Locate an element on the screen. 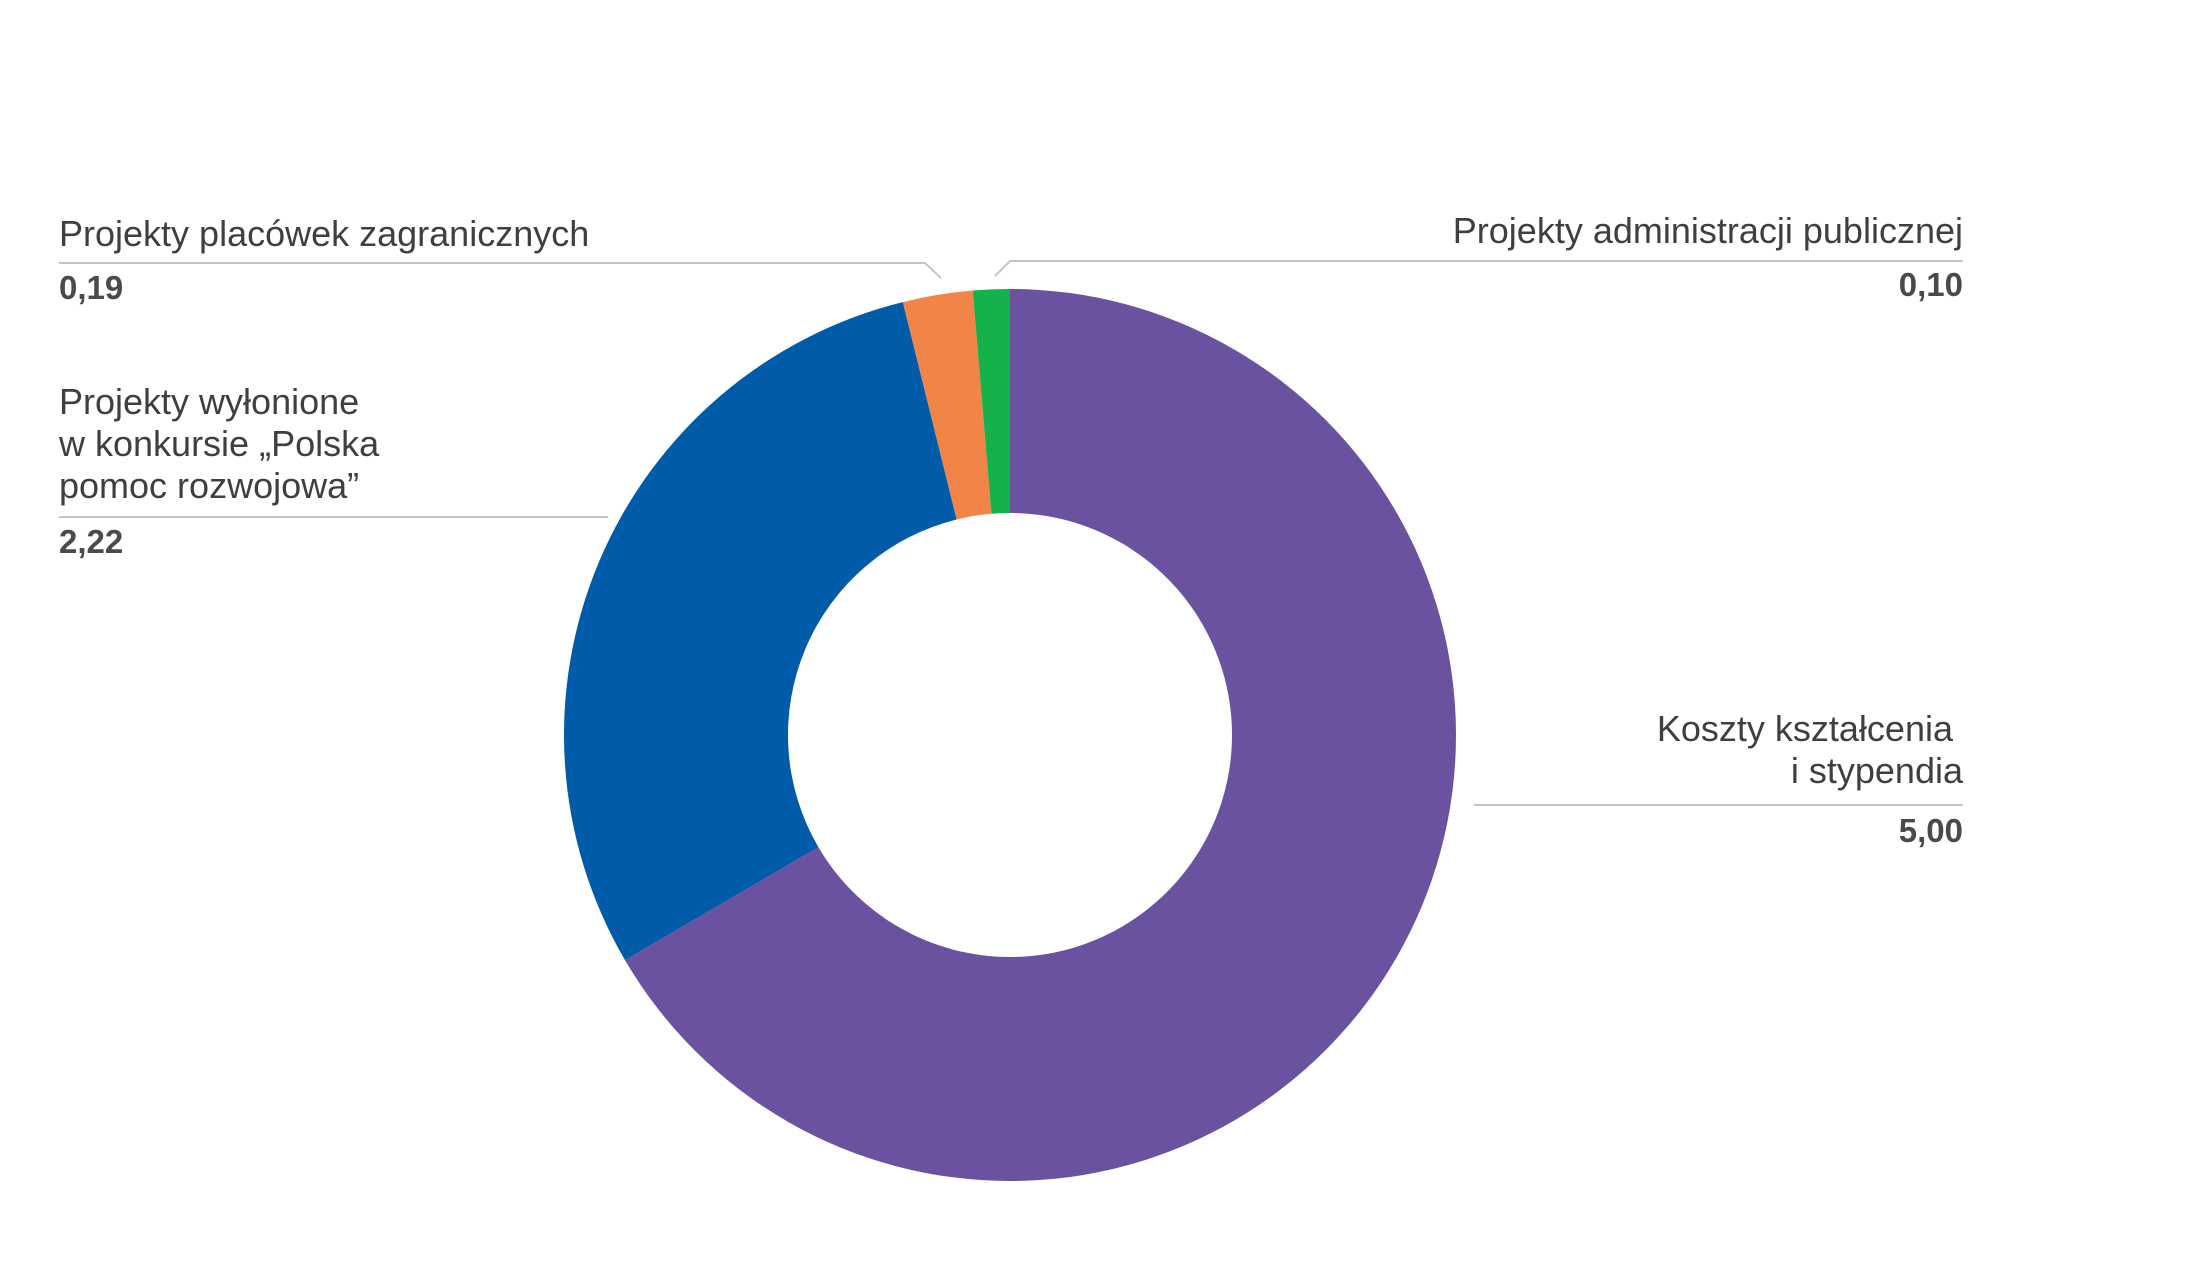  data-label-polska-pomoc: 2,22 is located at coordinates (91, 541).